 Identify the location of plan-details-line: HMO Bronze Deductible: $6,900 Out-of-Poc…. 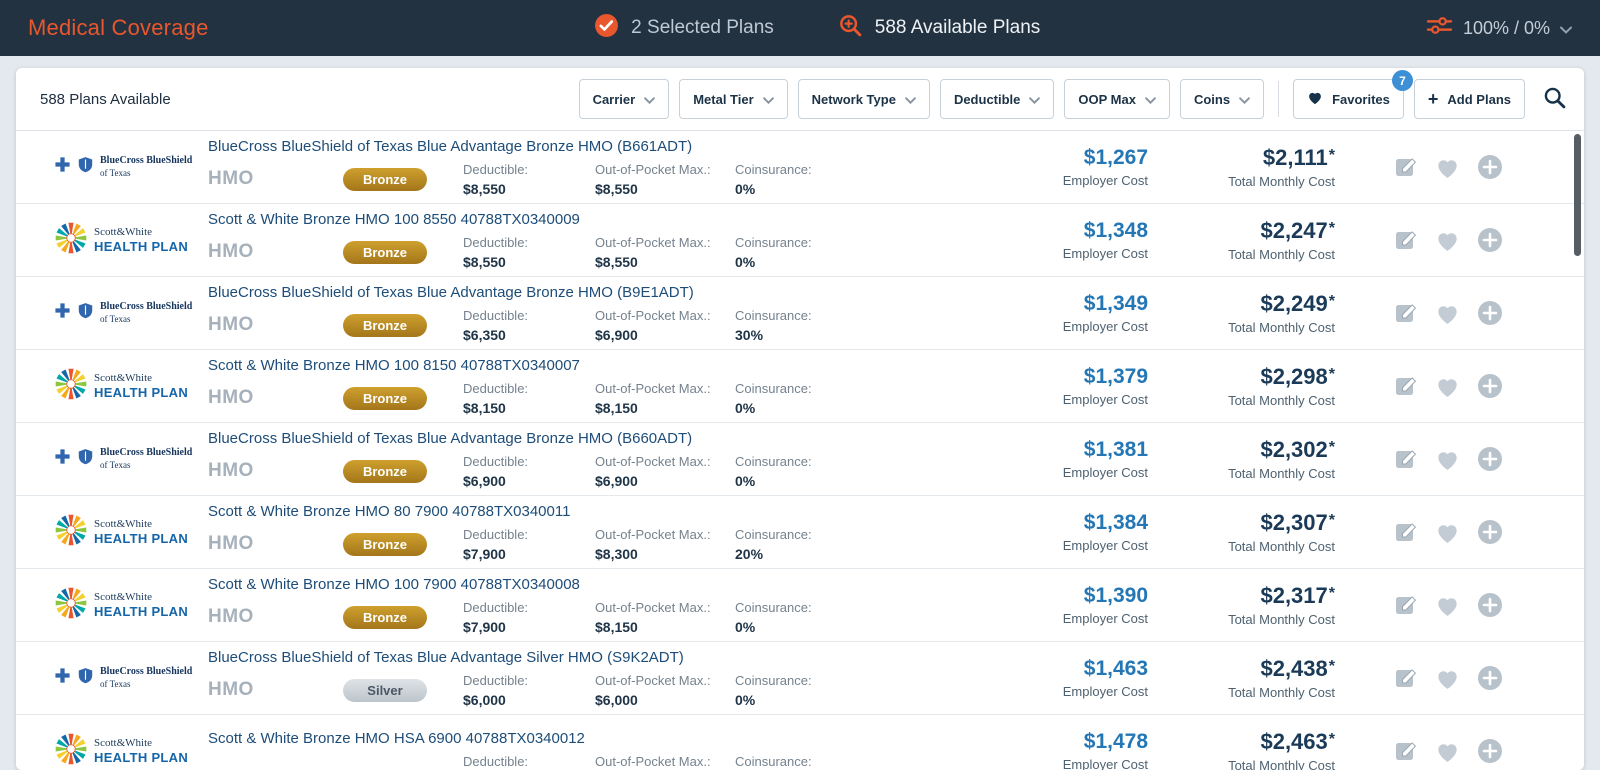
(603, 471).